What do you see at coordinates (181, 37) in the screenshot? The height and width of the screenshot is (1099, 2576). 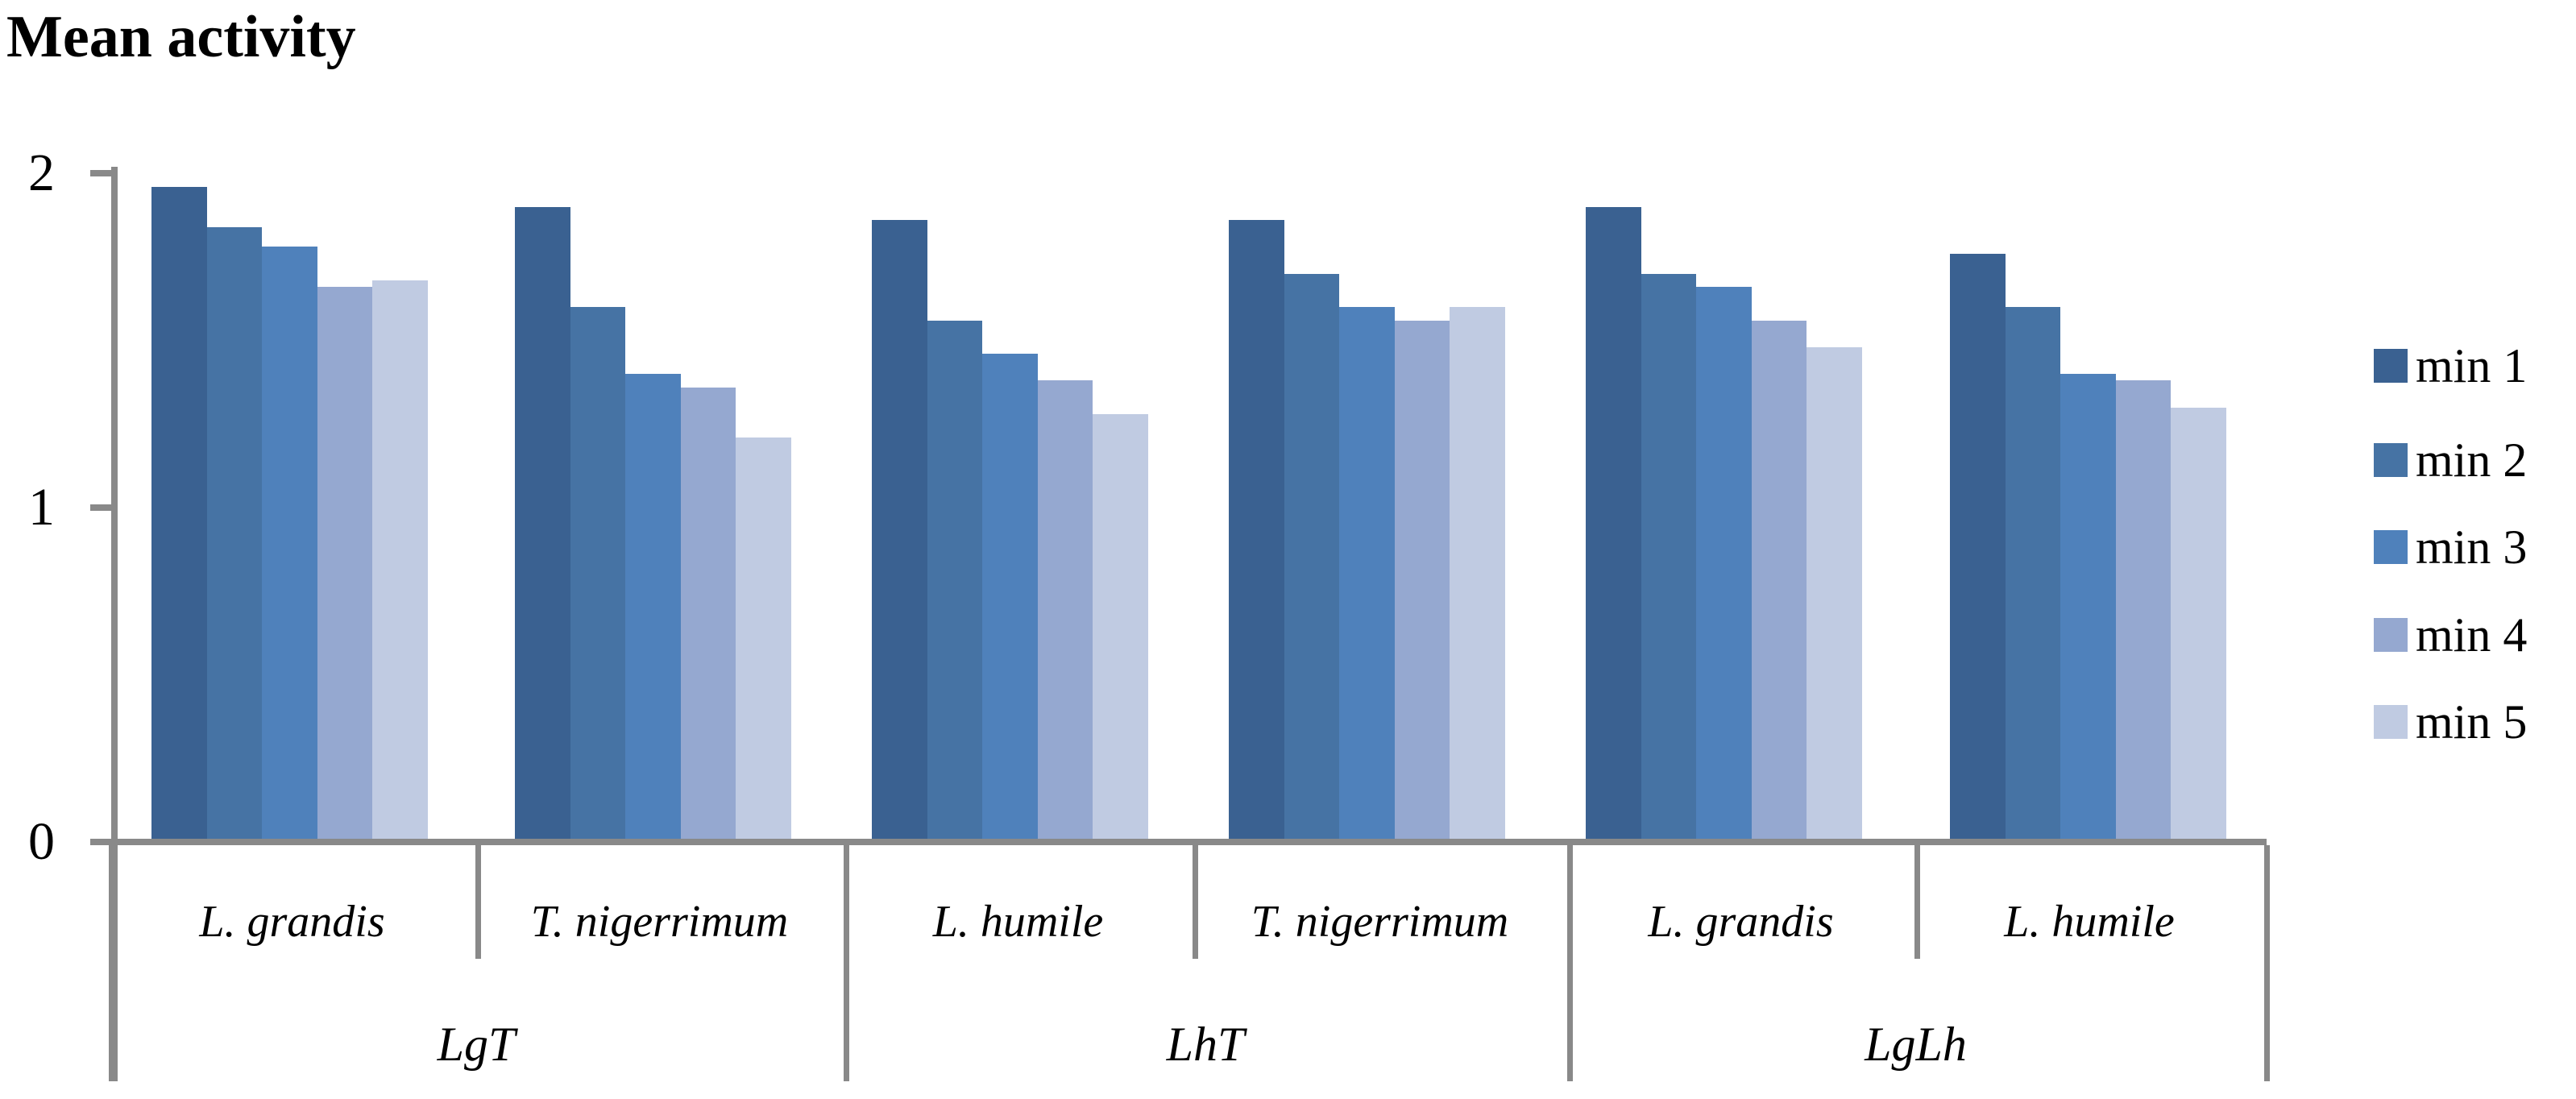 I see `chart-title: Mean activity` at bounding box center [181, 37].